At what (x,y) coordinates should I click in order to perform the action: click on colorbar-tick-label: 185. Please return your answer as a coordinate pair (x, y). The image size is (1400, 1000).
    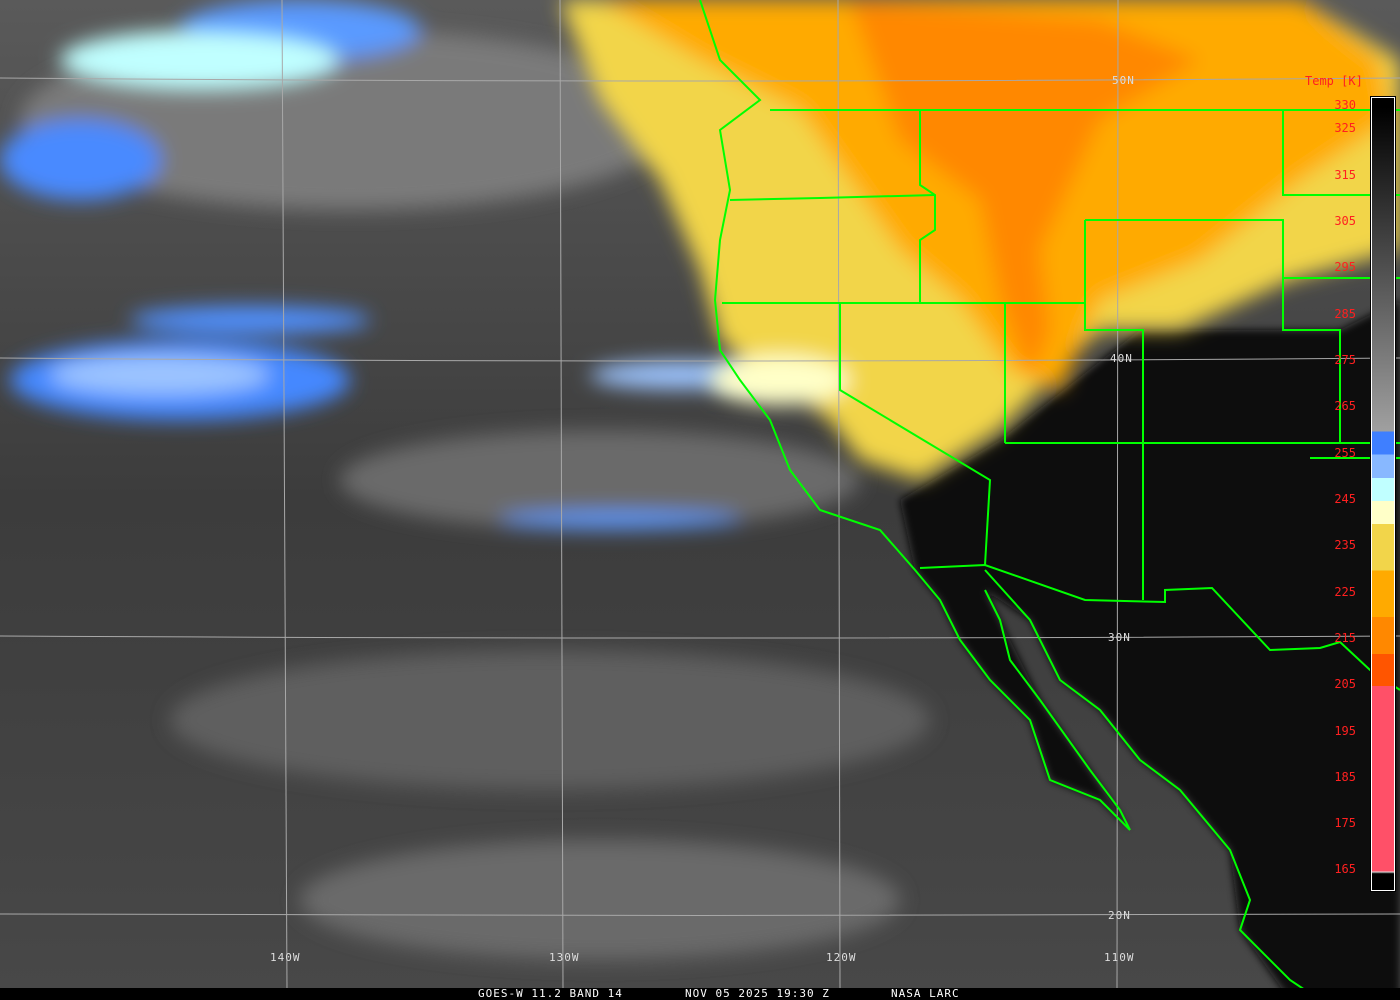
    Looking at the image, I should click on (1345, 776).